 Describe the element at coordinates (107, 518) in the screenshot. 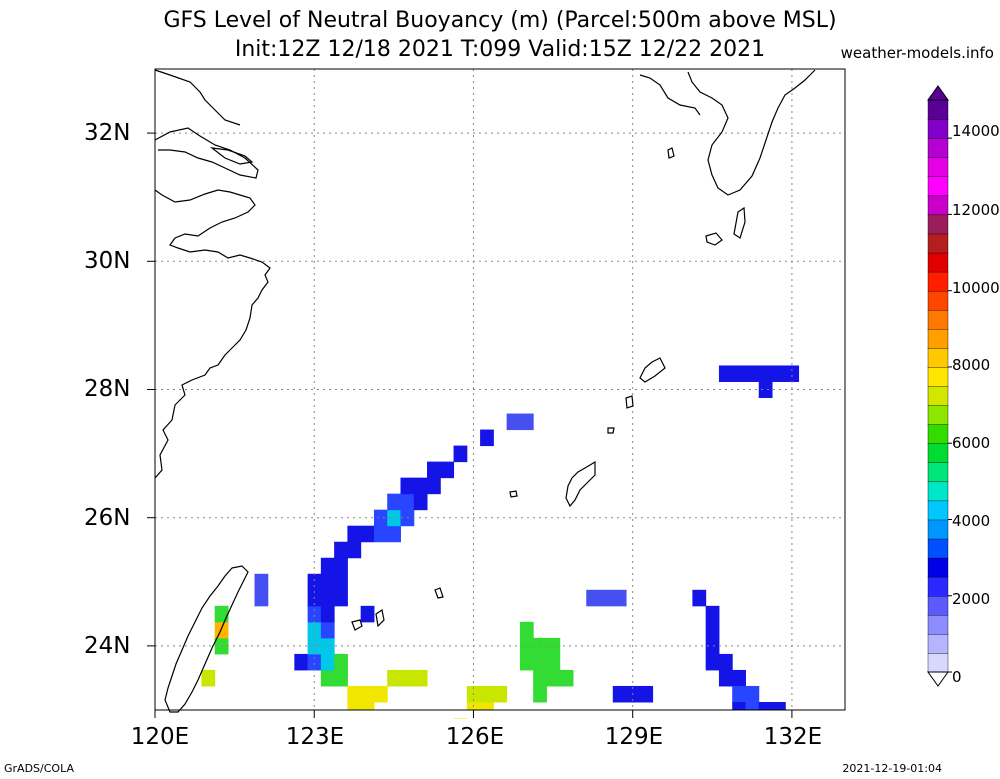

I see `y-tick-label: 26N` at that location.